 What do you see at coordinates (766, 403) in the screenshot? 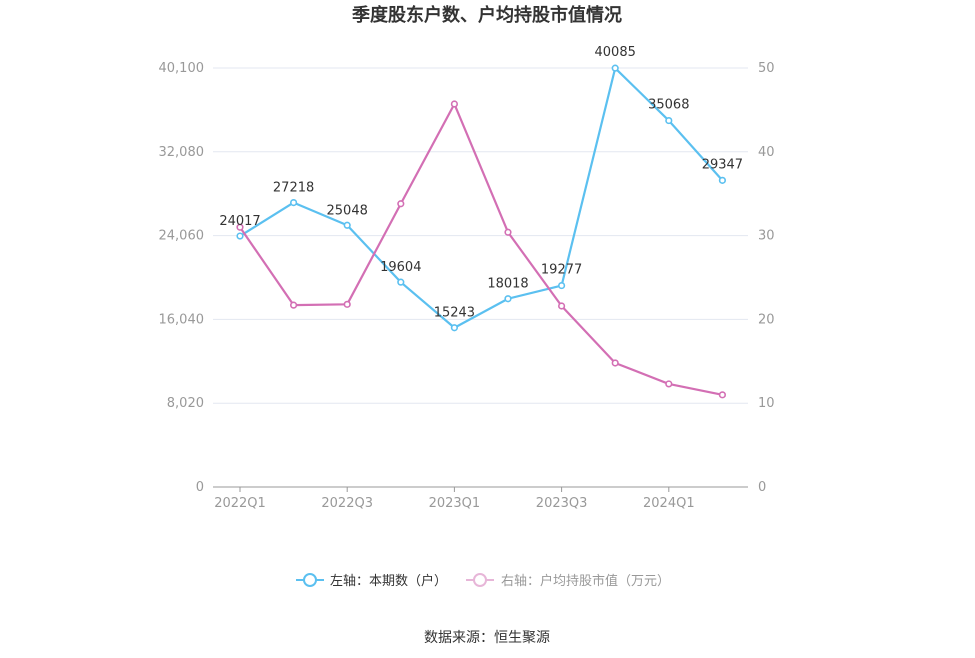
I see `y-right-tick-label: 10` at bounding box center [766, 403].